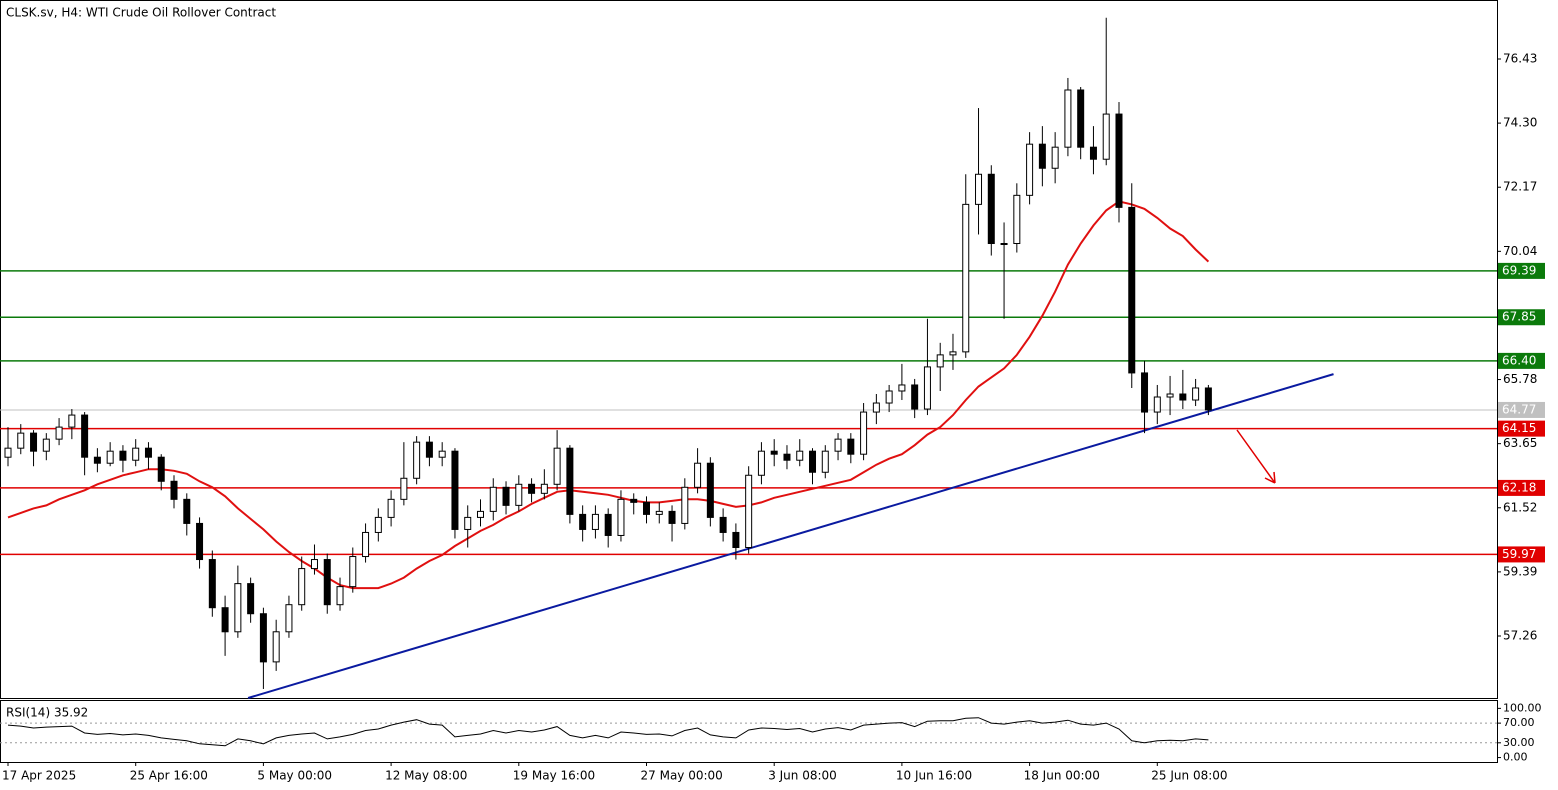 Image resolution: width=1558 pixels, height=790 pixels. Describe the element at coordinates (1519, 742) in the screenshot. I see `rsi-tick-label: 30.00` at that location.